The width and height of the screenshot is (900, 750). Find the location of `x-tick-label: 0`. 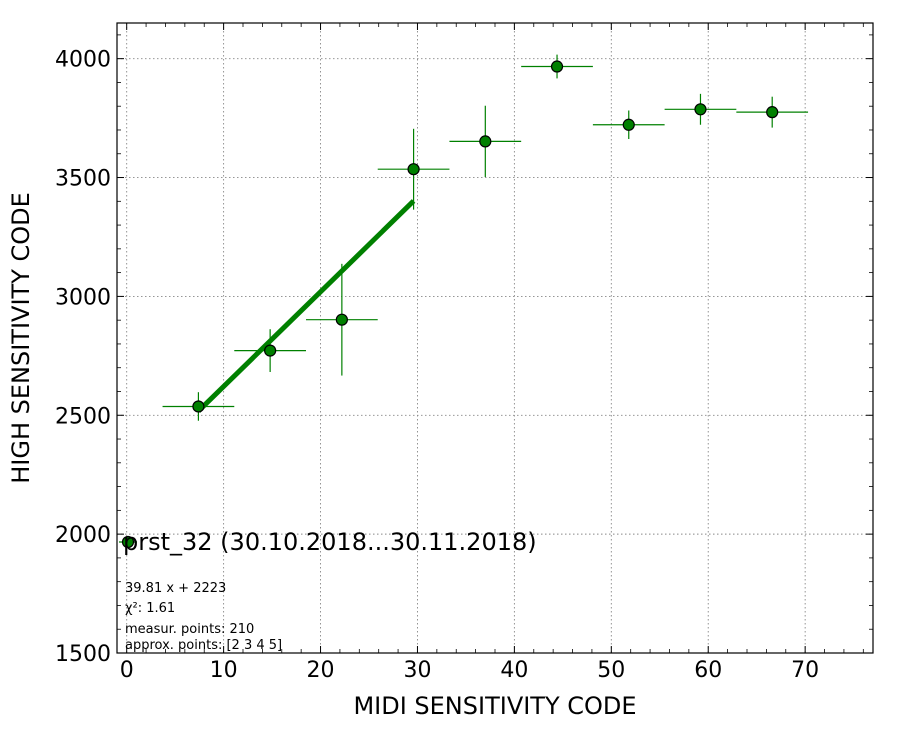

x-tick-label: 0 is located at coordinates (127, 670).